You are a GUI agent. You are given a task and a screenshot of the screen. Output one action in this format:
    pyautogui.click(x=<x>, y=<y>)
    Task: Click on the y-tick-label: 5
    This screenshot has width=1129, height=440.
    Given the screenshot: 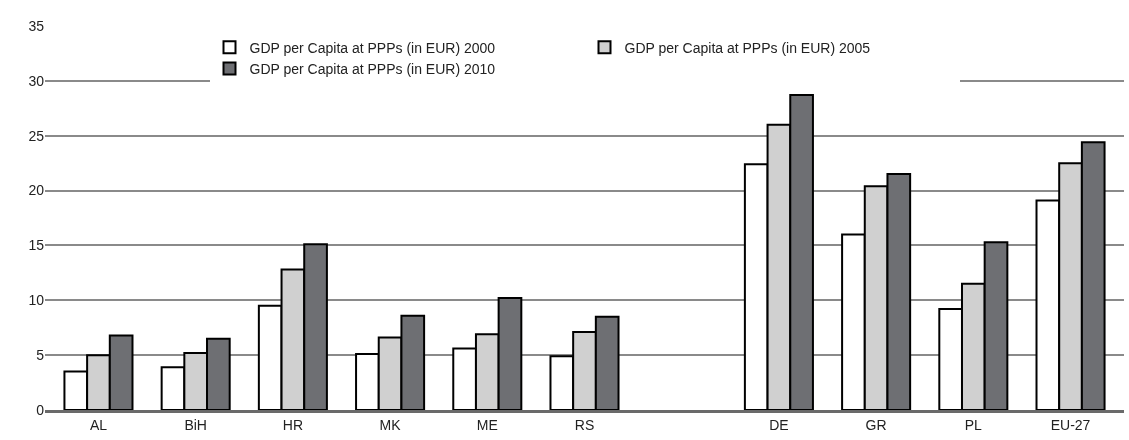 What is the action you would take?
    pyautogui.click(x=40, y=355)
    